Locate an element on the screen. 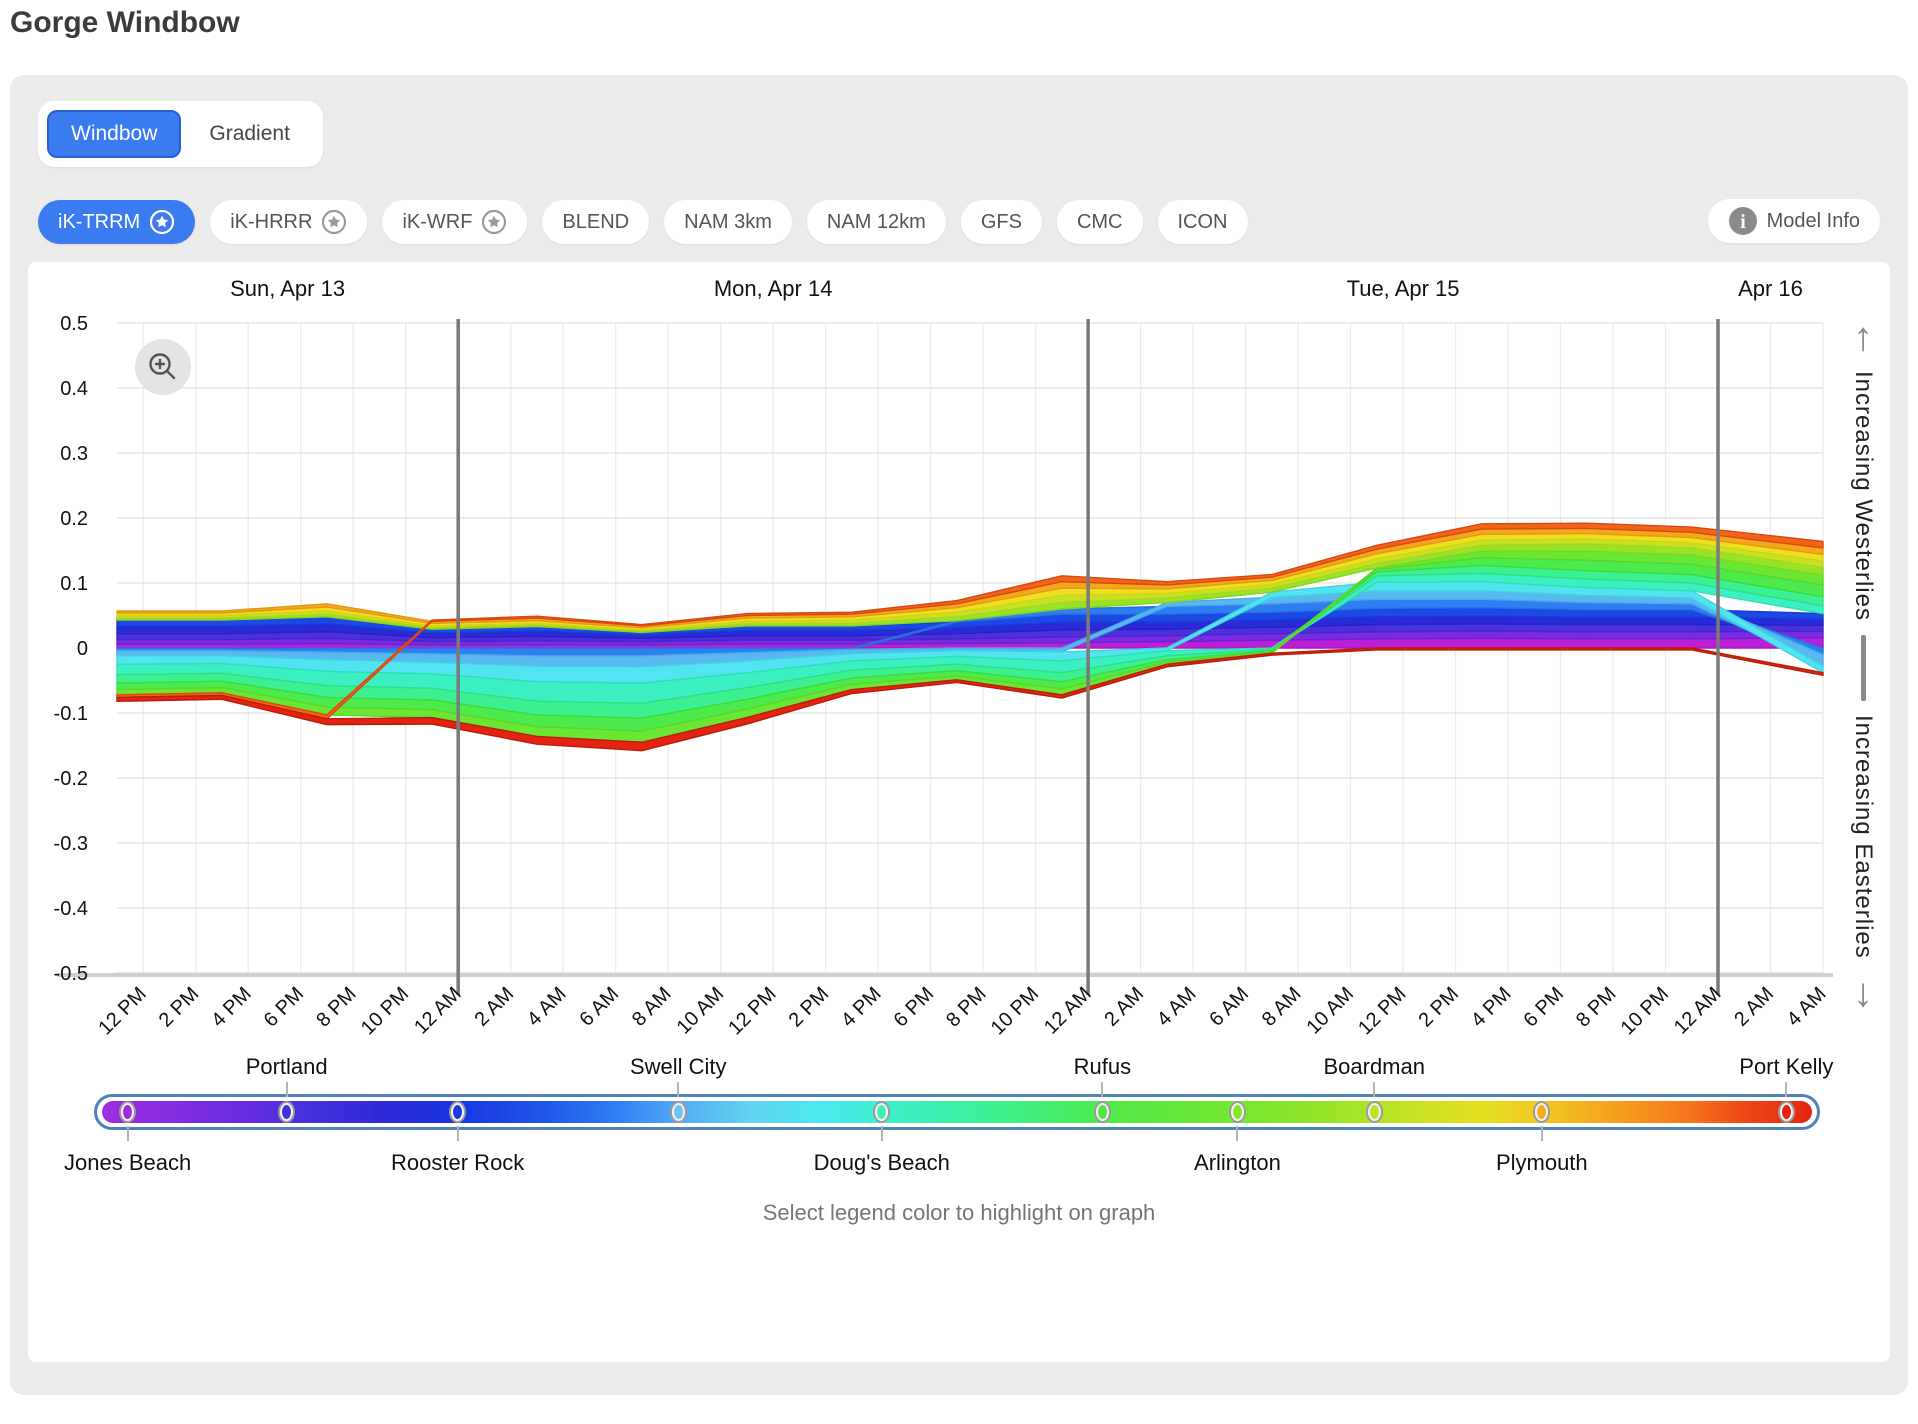 The height and width of the screenshot is (1424, 1918). legend-label-boardman: Boardman is located at coordinates (1374, 1066).